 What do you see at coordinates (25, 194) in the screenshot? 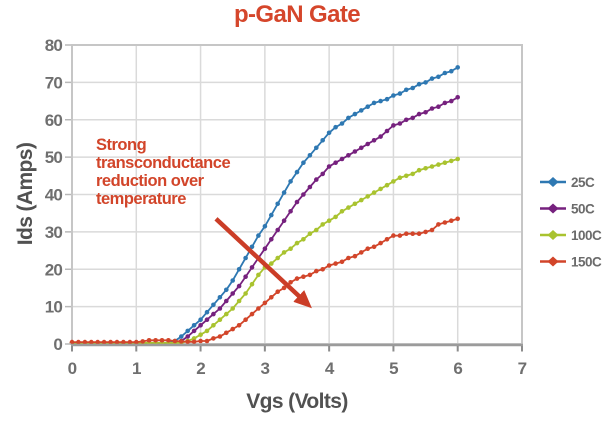
I see `y-axis-title: Ids (Amps)` at bounding box center [25, 194].